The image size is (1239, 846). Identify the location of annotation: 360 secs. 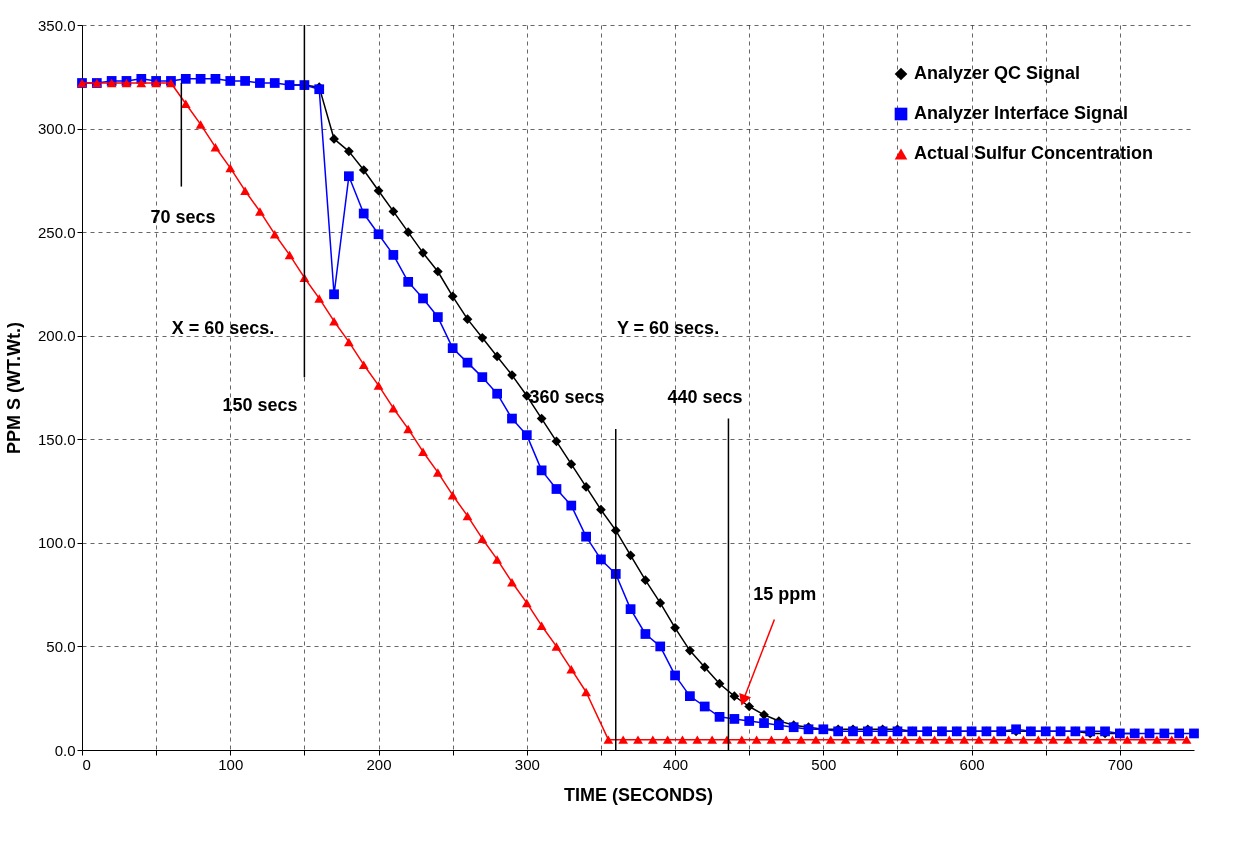
(567, 397).